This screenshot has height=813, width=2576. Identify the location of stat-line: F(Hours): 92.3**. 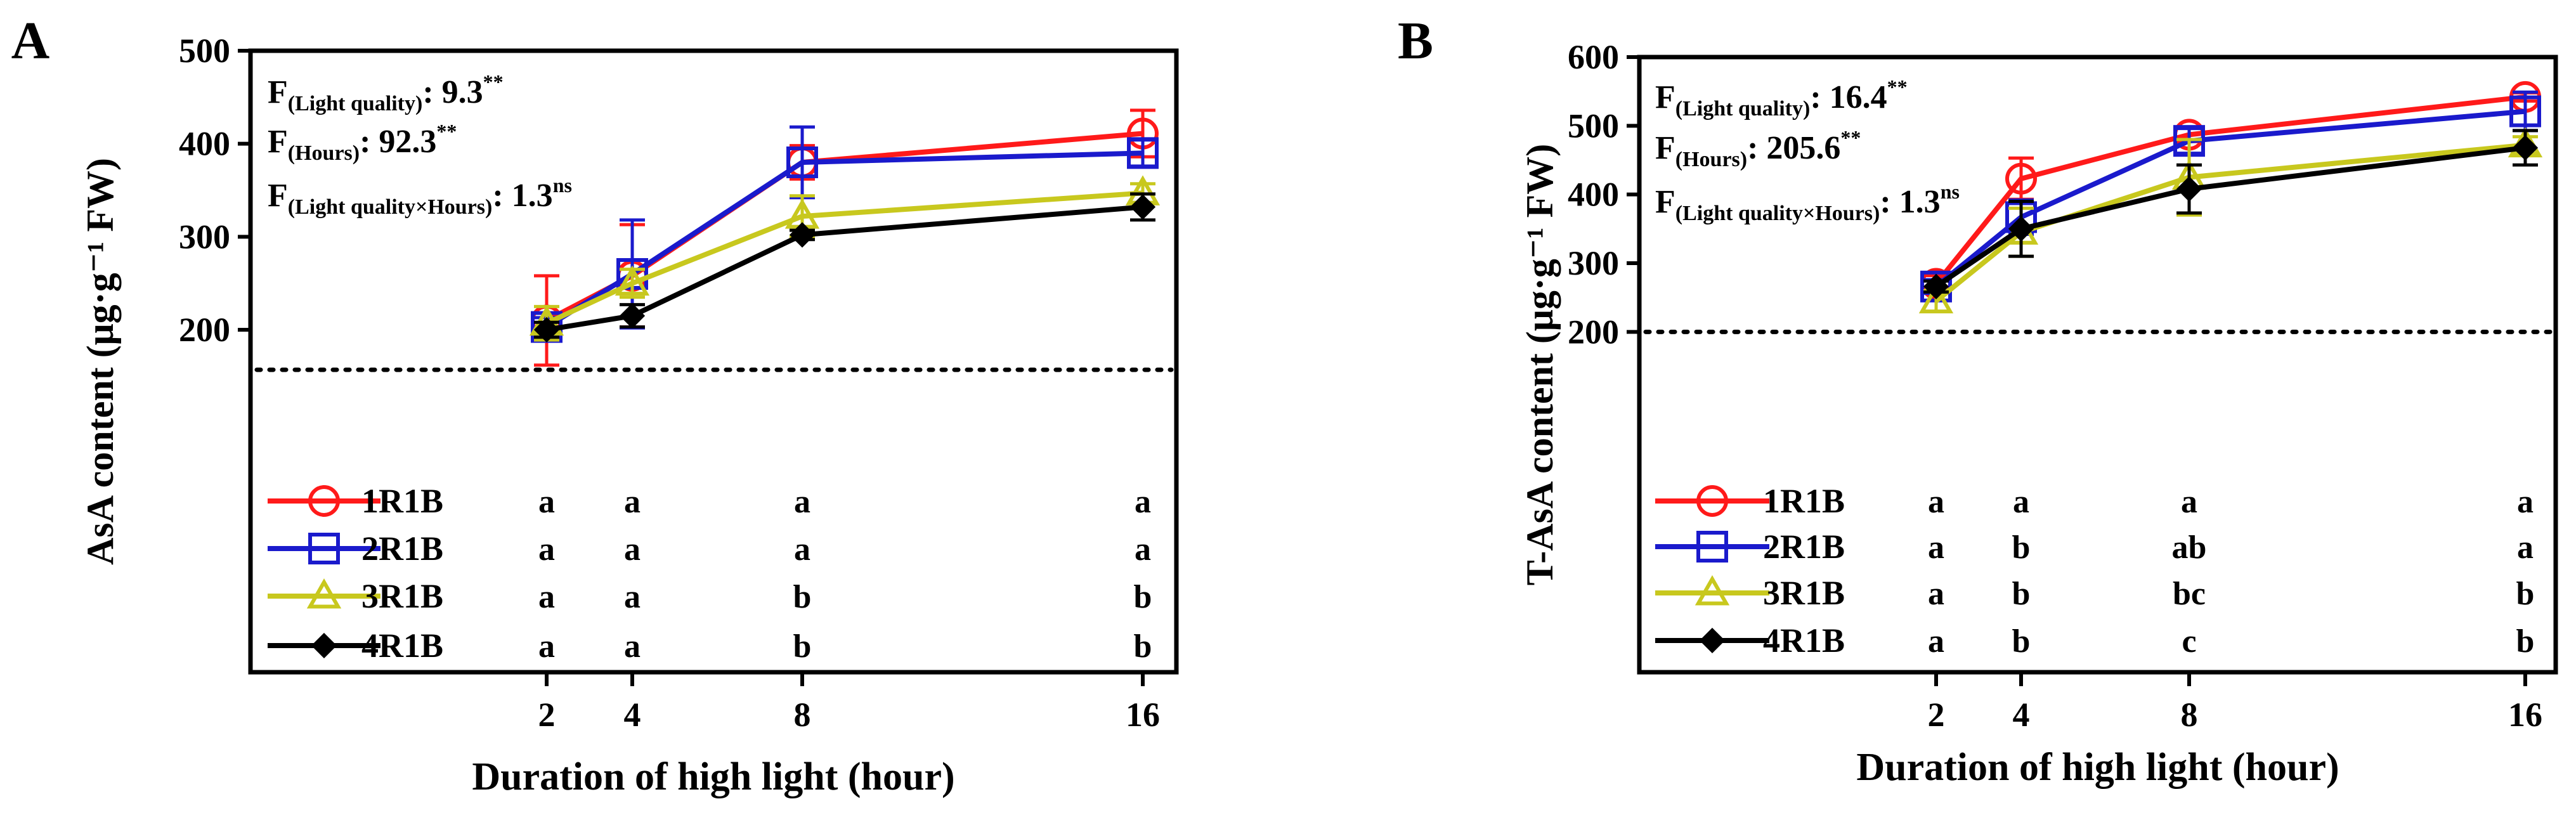
(363, 142).